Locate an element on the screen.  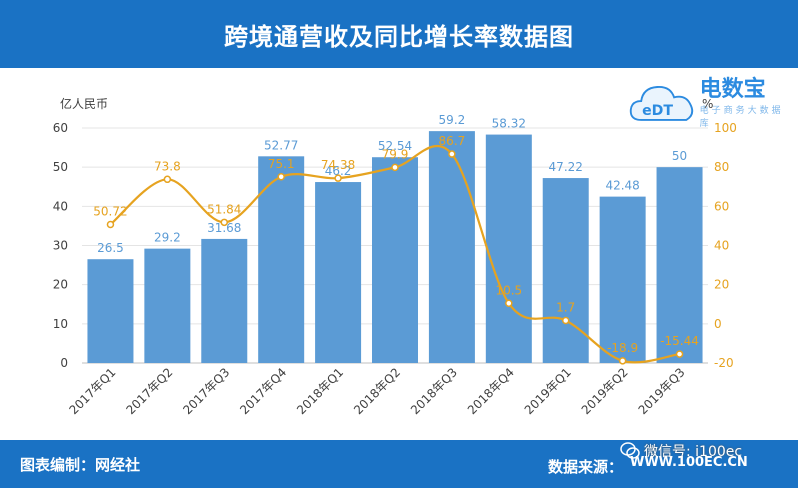
y-right-tick-label: 80 is located at coordinates (721, 167).